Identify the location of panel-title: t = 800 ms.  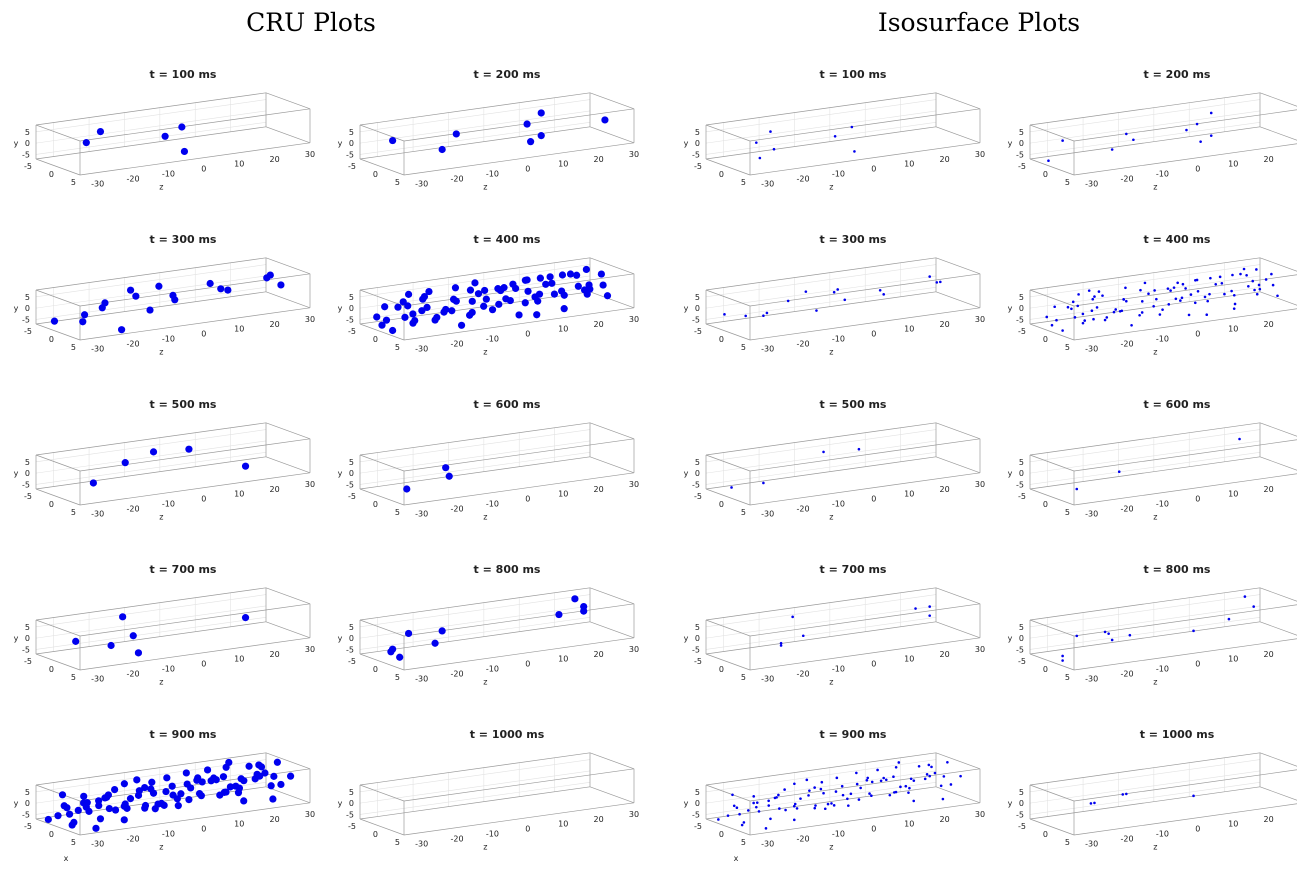
(507, 569).